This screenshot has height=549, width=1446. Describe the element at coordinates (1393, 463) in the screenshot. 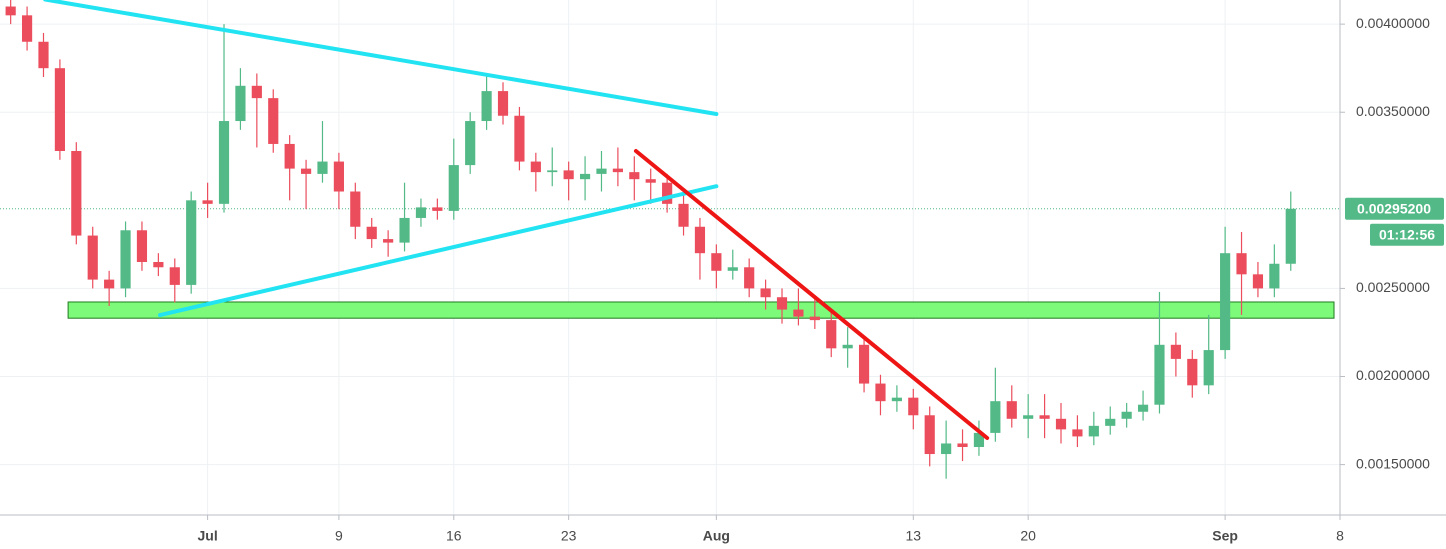

I see `y-tick-label: 0.00150000` at that location.